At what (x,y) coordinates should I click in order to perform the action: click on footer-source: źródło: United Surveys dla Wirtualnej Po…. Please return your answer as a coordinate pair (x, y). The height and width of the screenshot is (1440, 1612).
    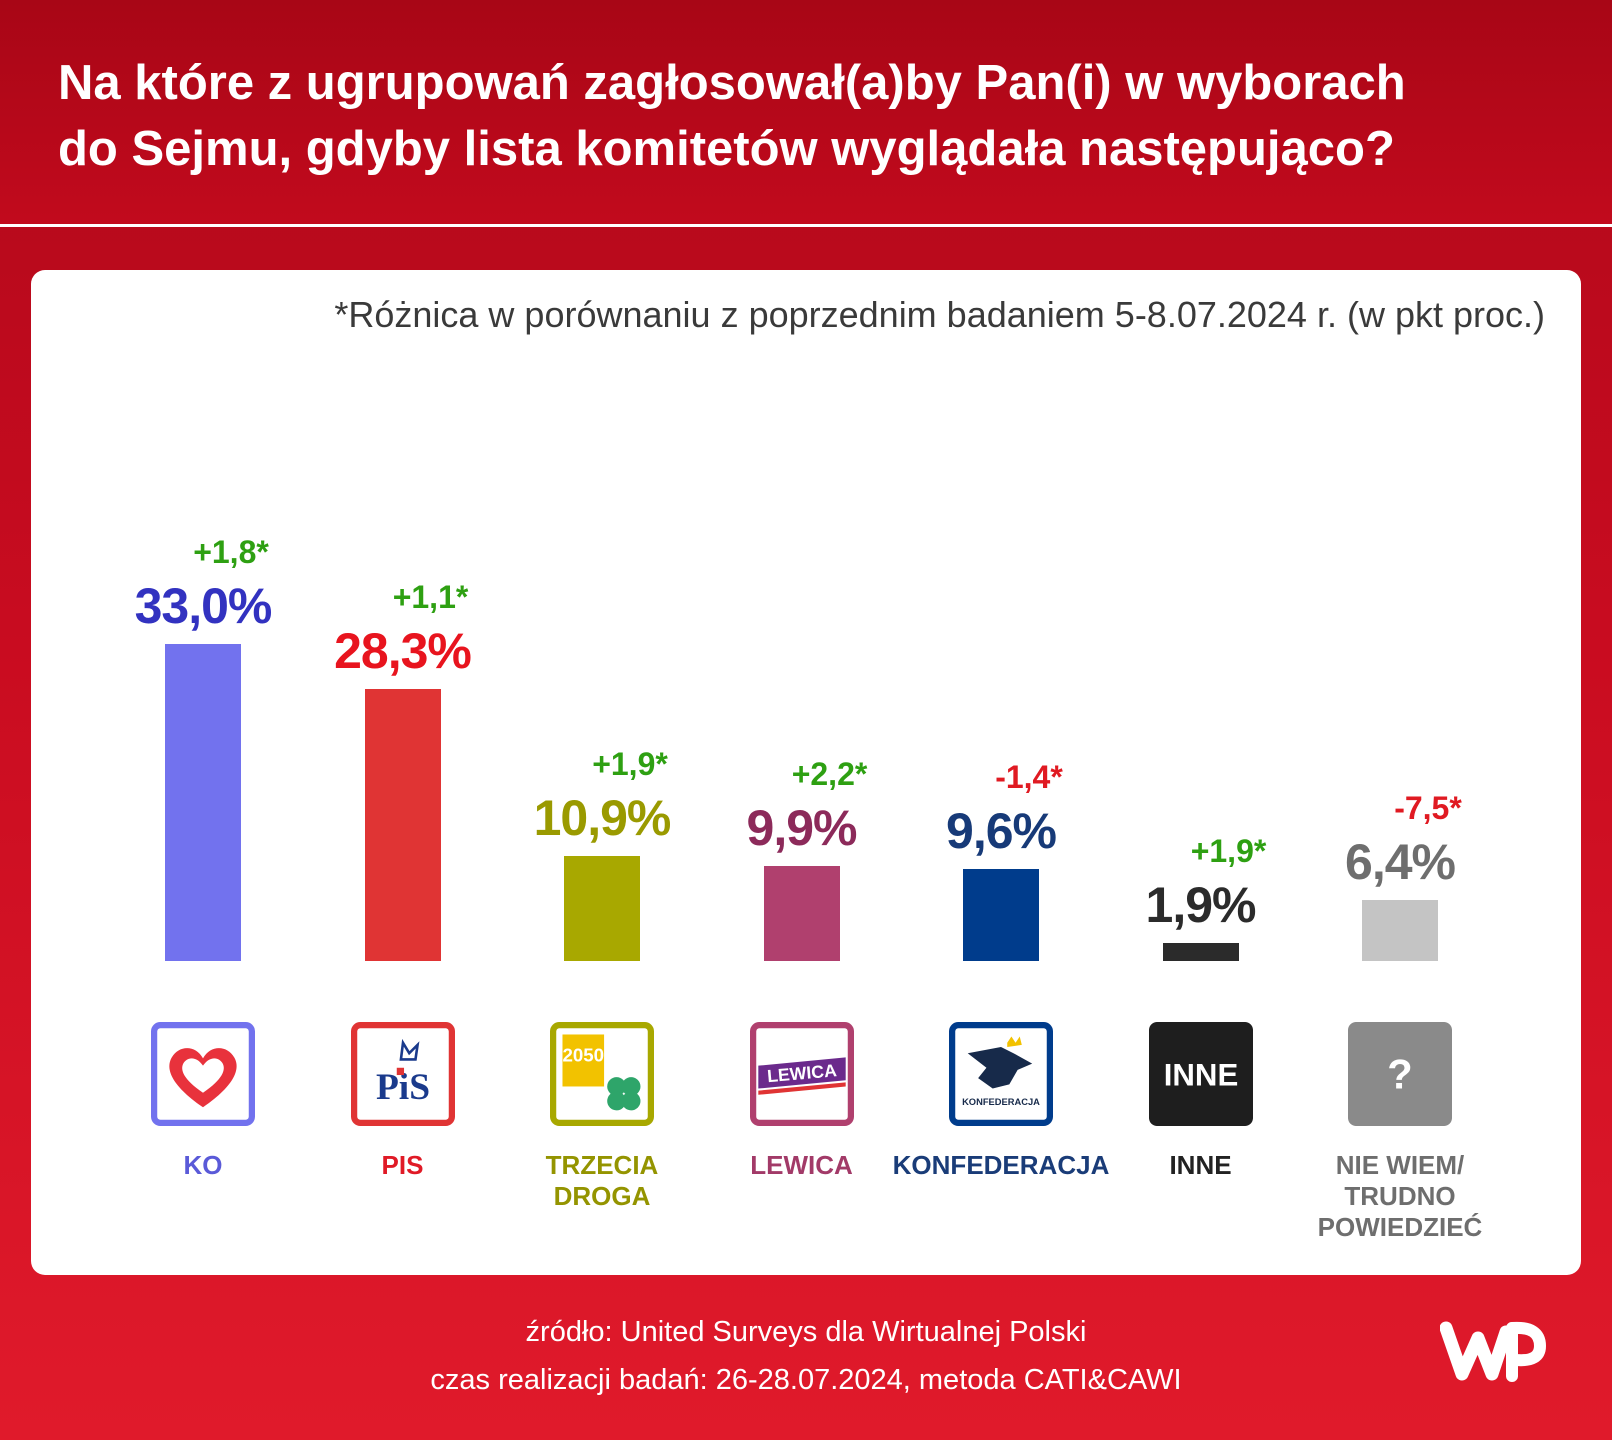
    Looking at the image, I should click on (806, 1332).